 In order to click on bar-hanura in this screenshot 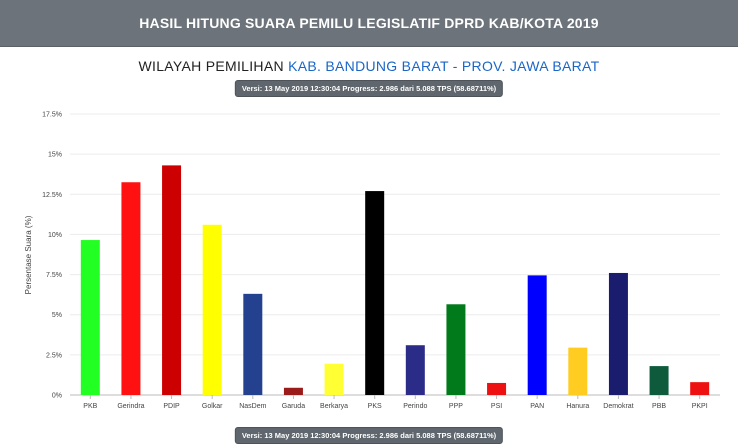, I will do `click(578, 371)`.